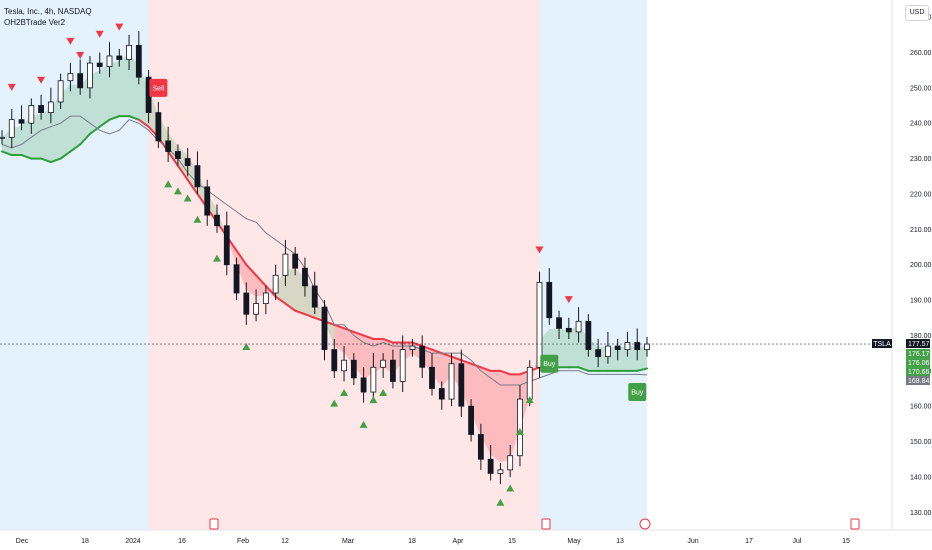  I want to click on time-tick-label: Jul, so click(797, 541).